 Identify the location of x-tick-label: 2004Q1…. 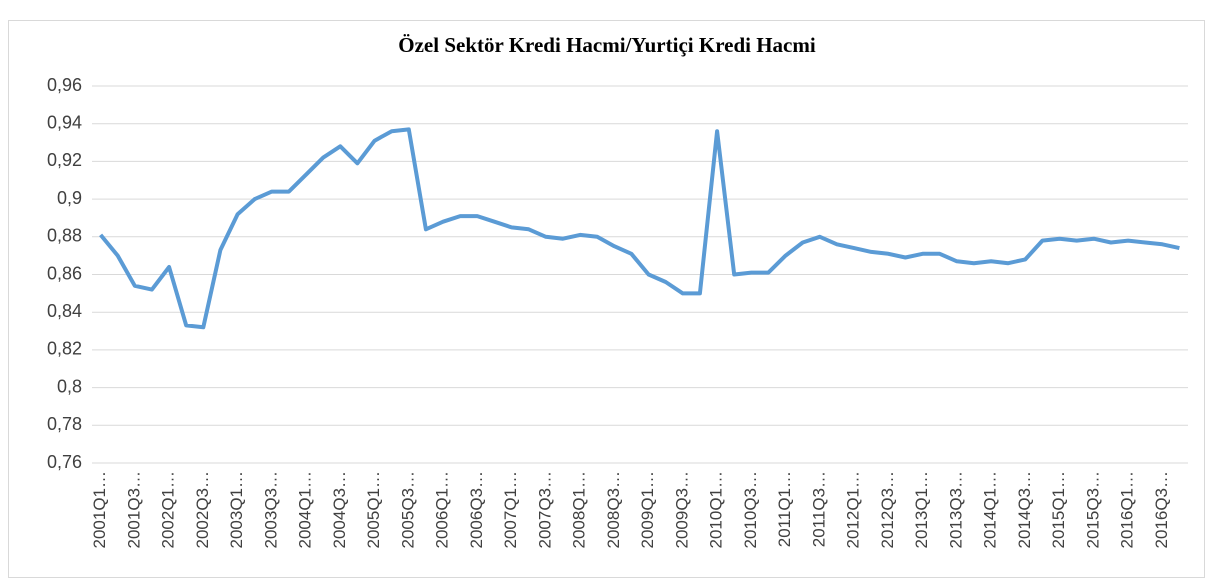
(305, 510).